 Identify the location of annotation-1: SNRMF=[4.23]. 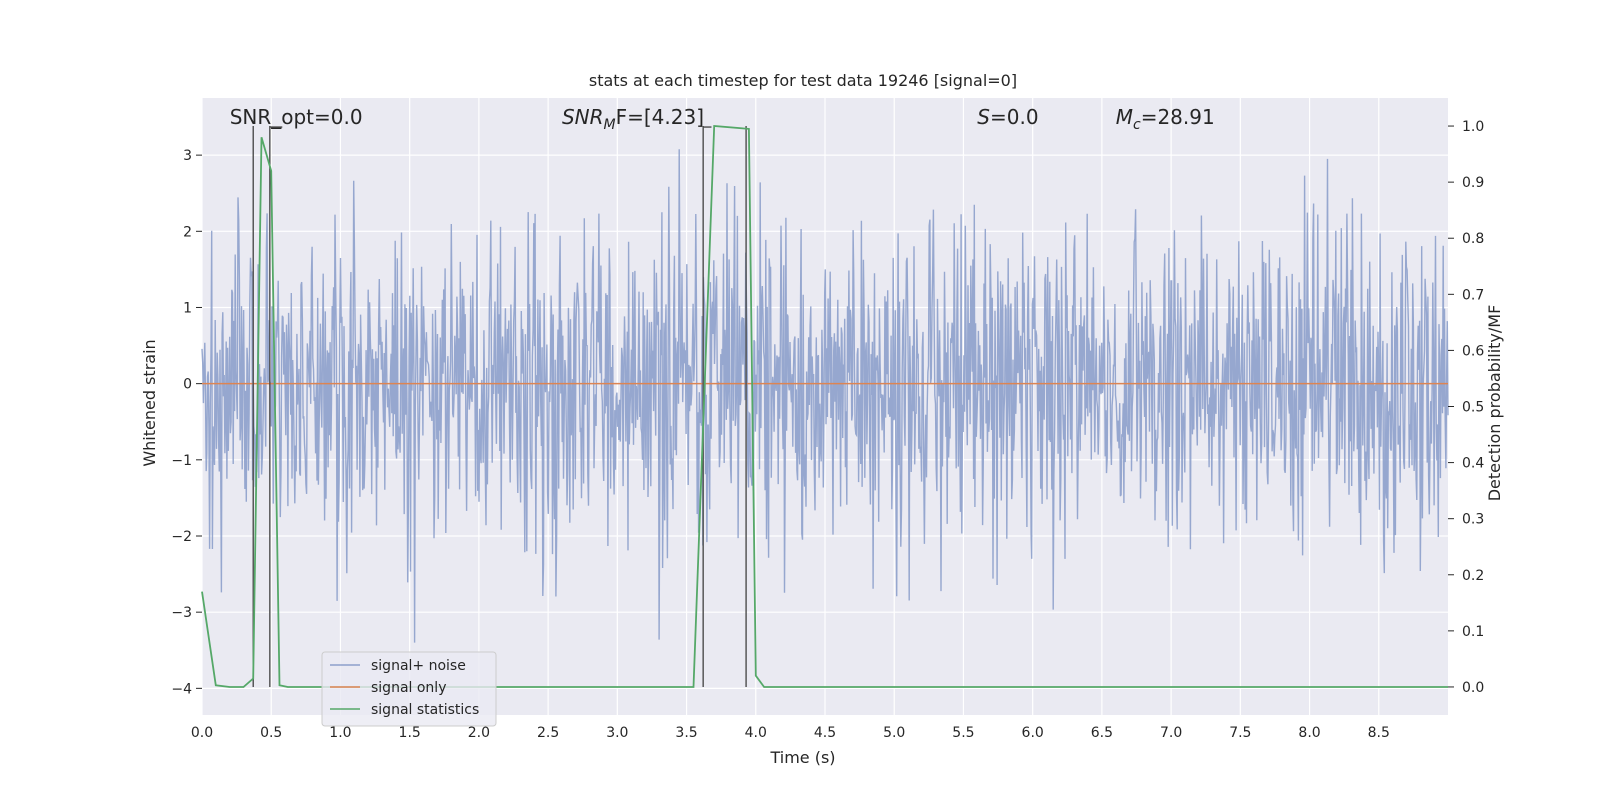
(633, 119).